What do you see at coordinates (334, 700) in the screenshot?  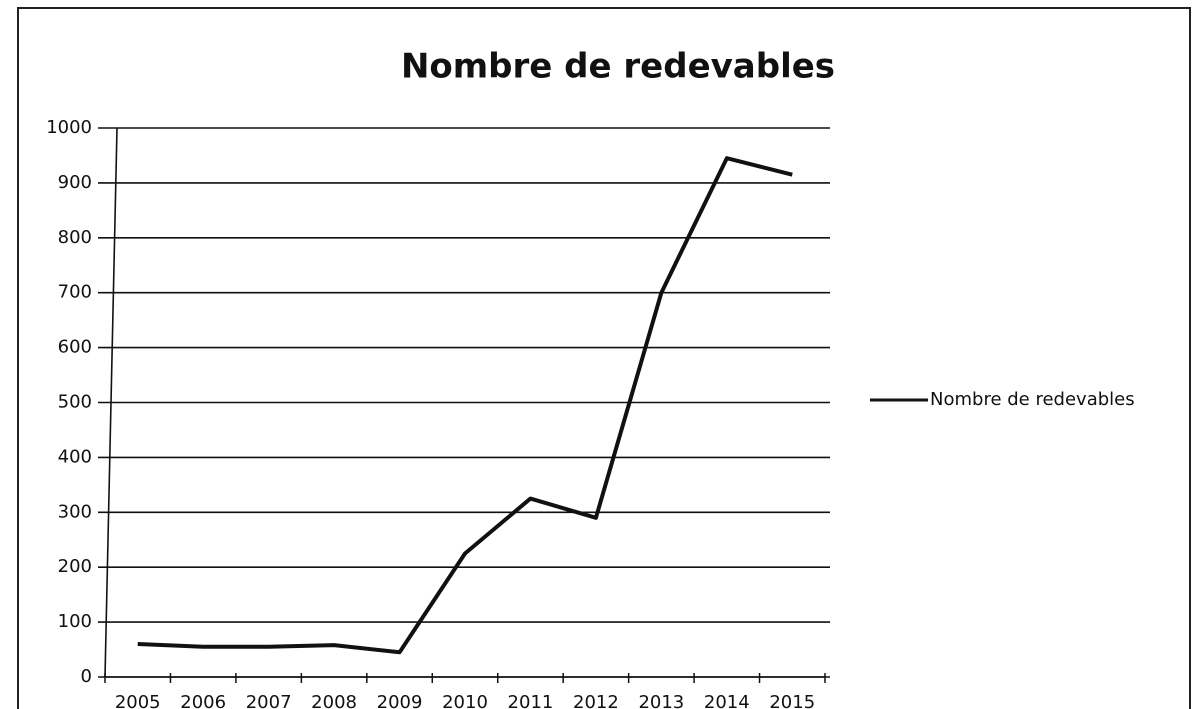 I see `x-tick-label: 2008` at bounding box center [334, 700].